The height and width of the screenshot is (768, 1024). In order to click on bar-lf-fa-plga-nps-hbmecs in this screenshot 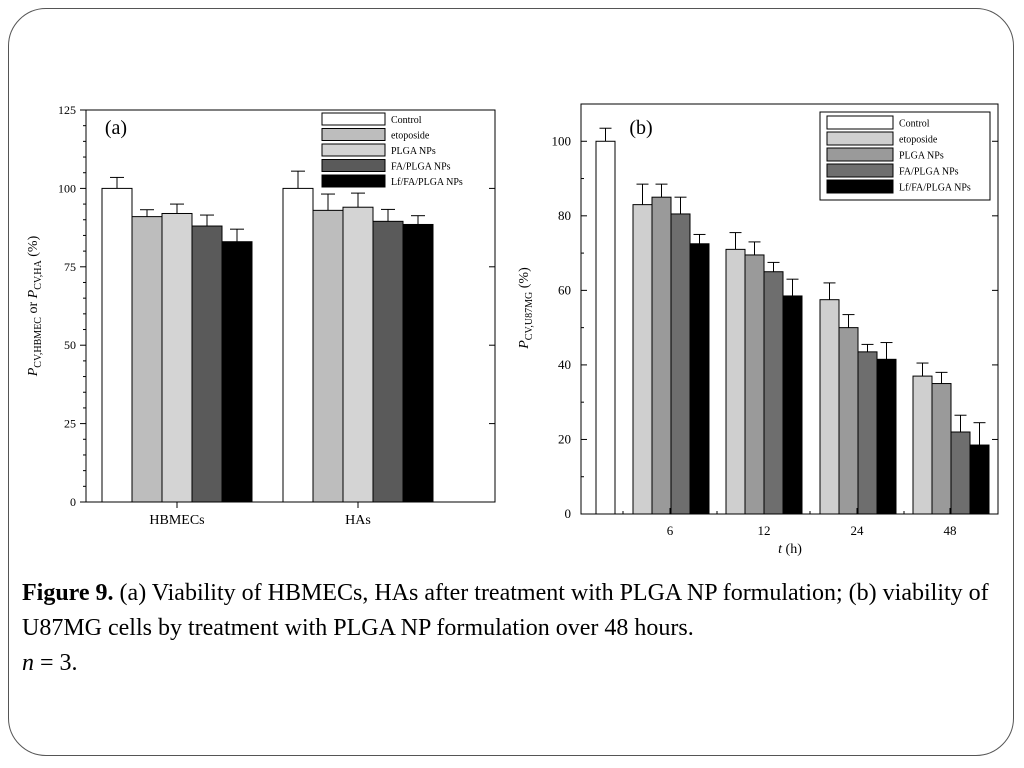, I will do `click(237, 372)`.